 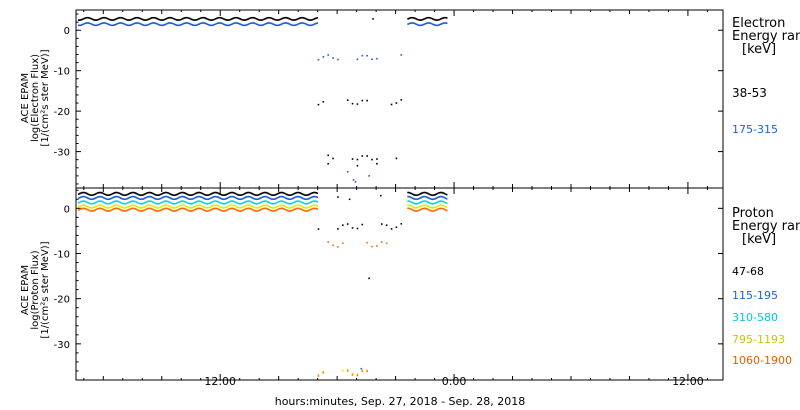 What do you see at coordinates (688, 381) in the screenshot?
I see `x-tick-label: 12:00` at bounding box center [688, 381].